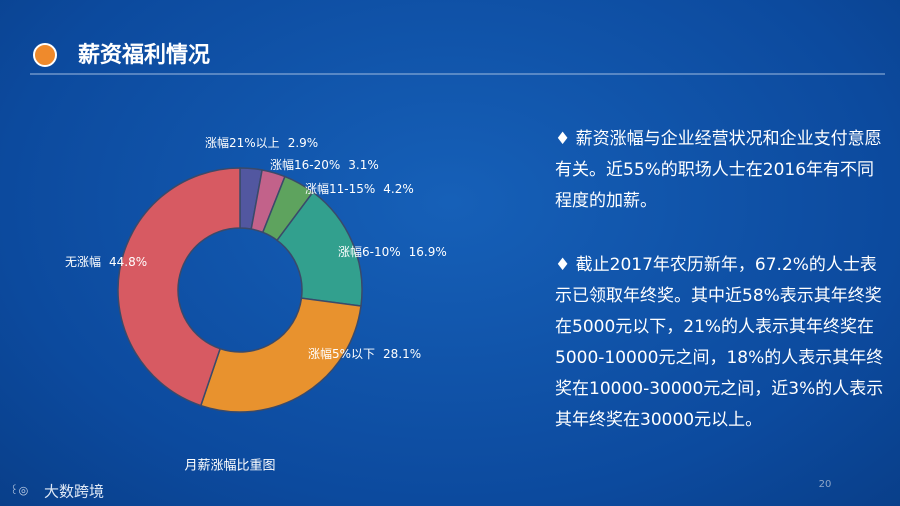 This screenshot has width=900, height=506. What do you see at coordinates (341, 353) in the screenshot?
I see `category-label: 涨幅5%以下` at bounding box center [341, 353].